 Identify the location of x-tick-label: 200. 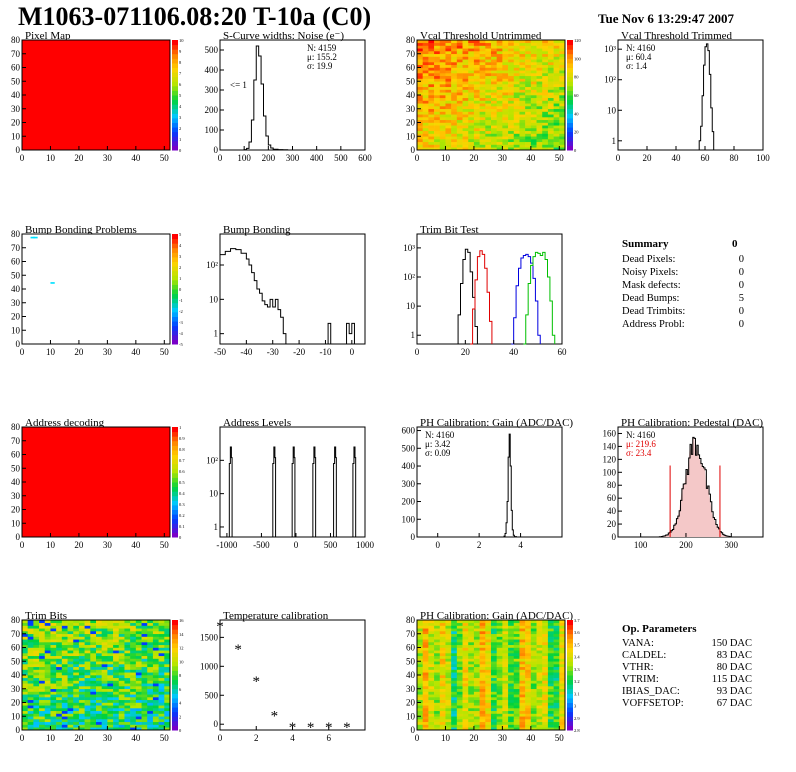
(269, 158).